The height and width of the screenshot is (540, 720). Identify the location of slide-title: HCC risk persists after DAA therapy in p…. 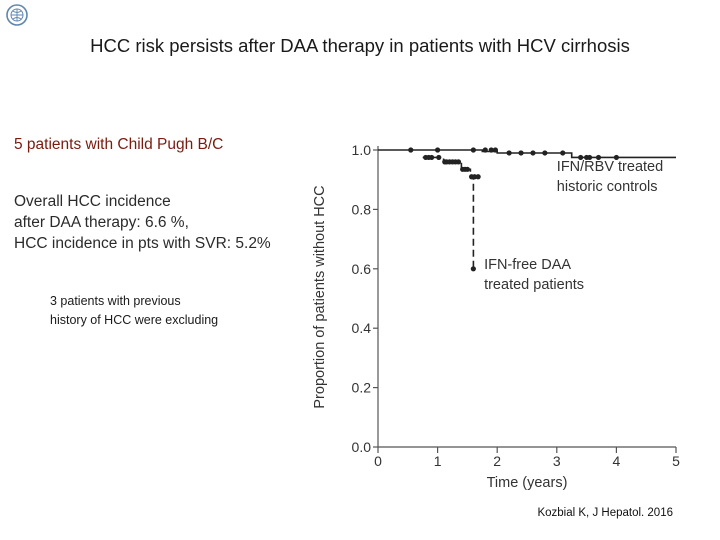
(360, 45).